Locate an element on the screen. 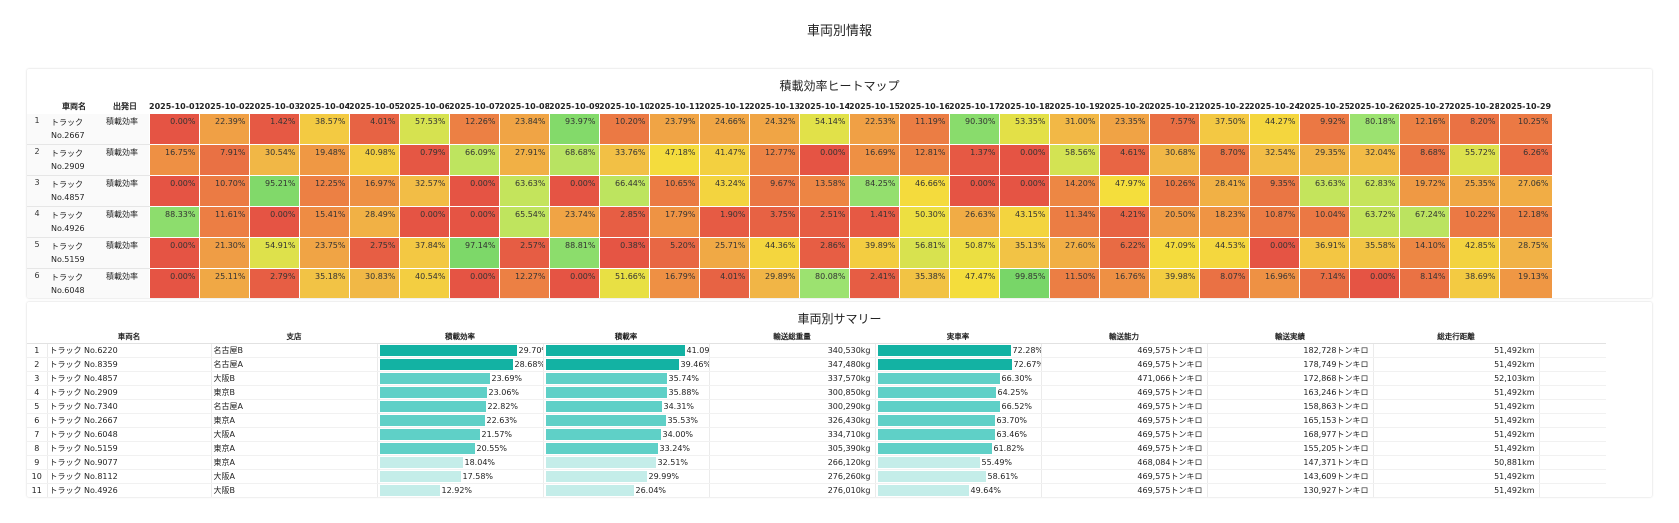  load-rate-bar-label: 35.88% is located at coordinates (684, 392).